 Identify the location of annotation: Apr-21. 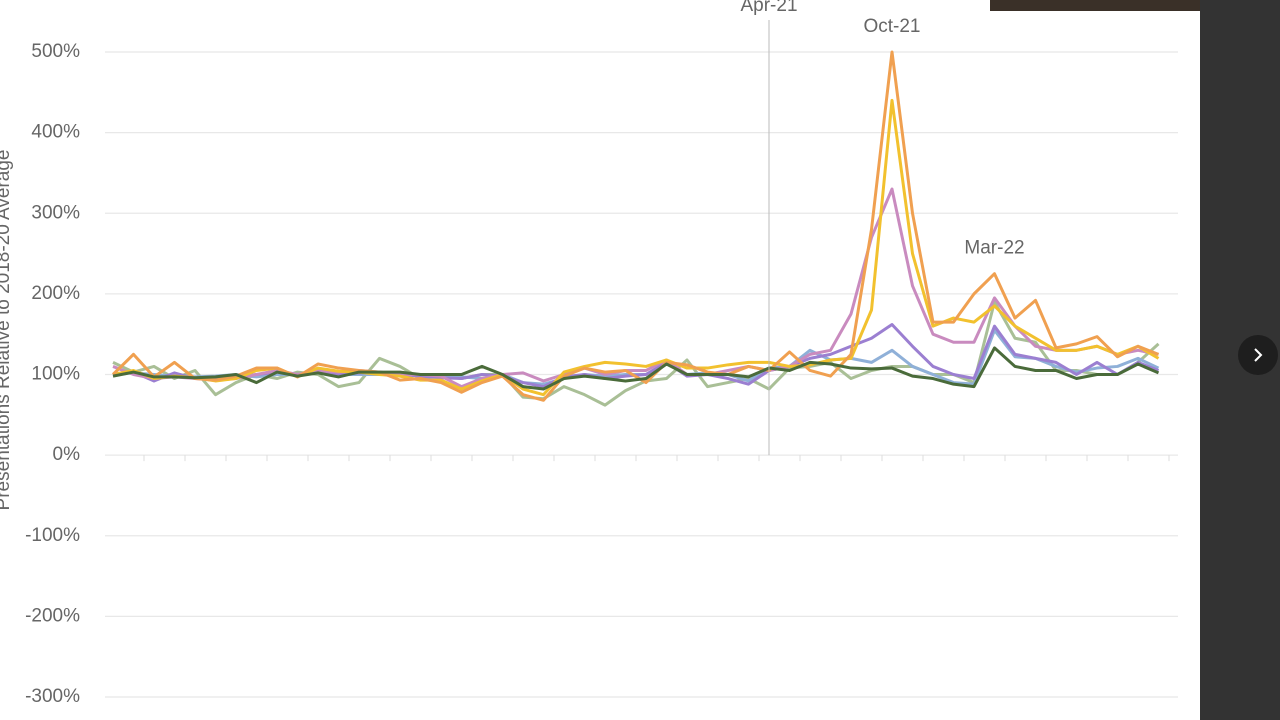
(768, 8).